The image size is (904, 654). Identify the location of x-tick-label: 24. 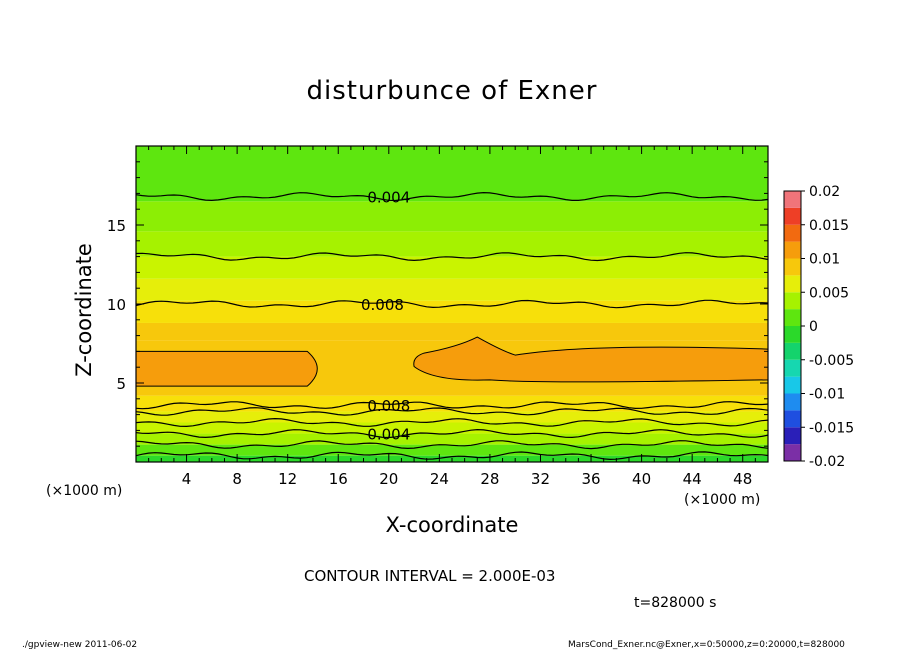
(439, 479).